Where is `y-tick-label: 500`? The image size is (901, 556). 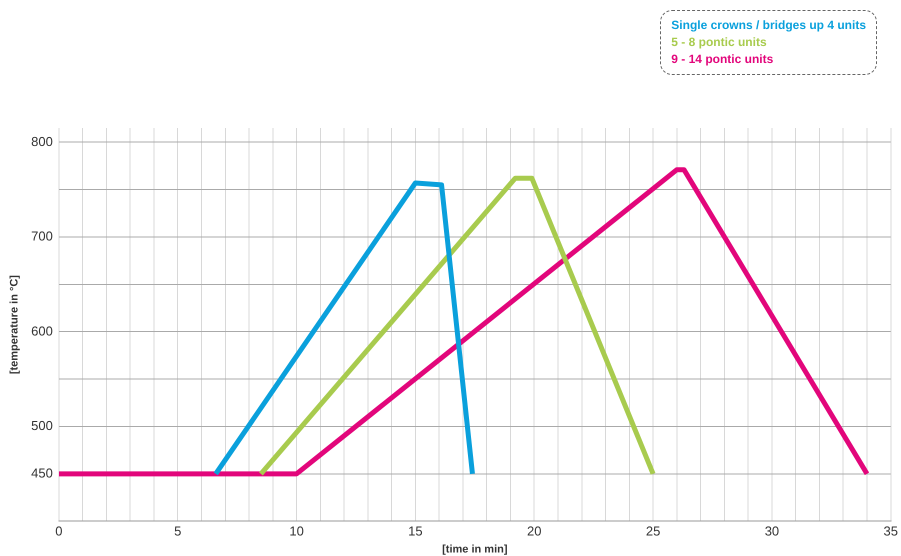
y-tick-label: 500 is located at coordinates (42, 426).